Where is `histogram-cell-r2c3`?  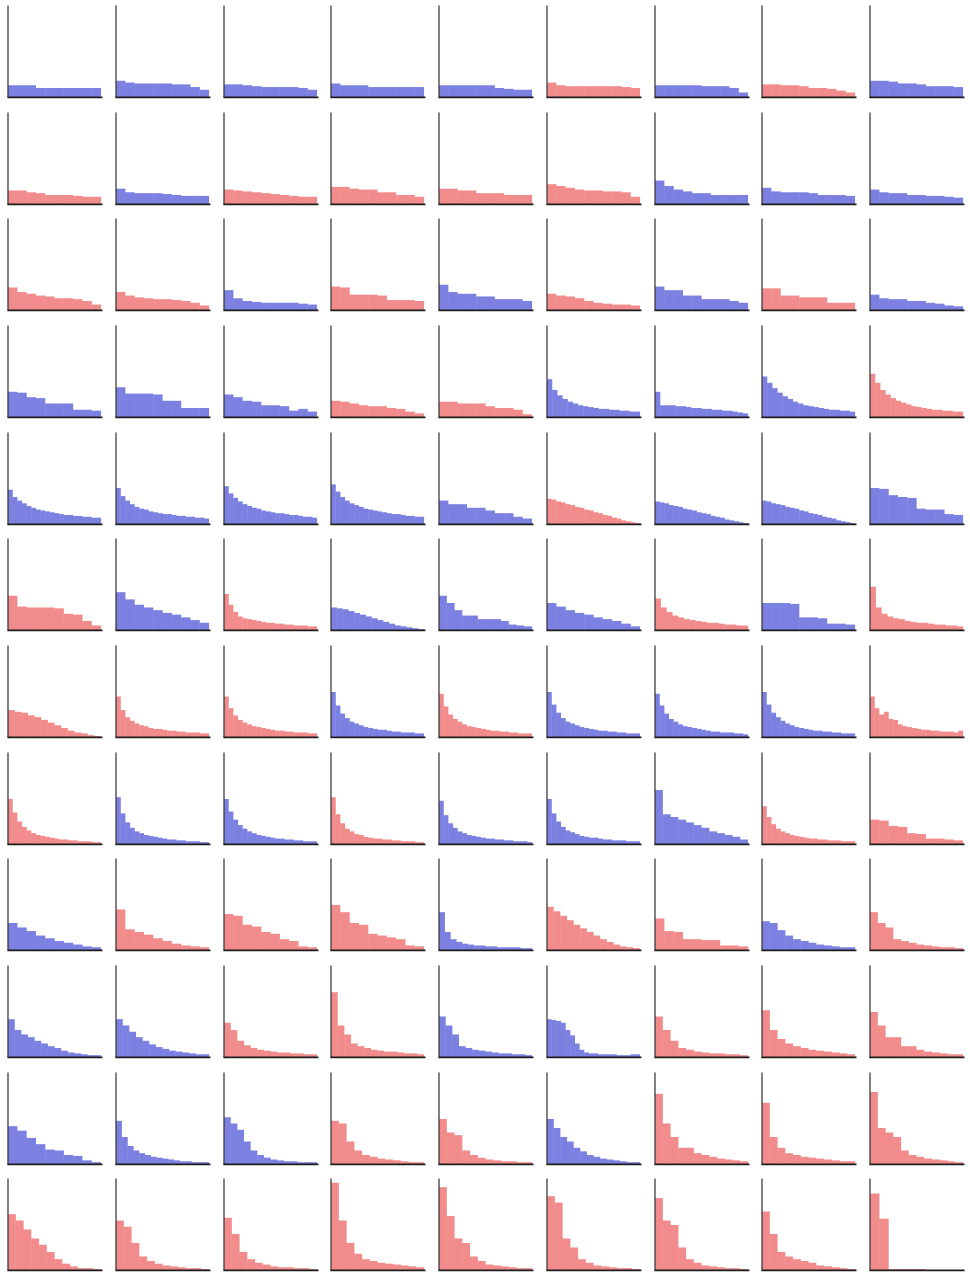
histogram-cell-r2c3 is located at coordinates (270, 158).